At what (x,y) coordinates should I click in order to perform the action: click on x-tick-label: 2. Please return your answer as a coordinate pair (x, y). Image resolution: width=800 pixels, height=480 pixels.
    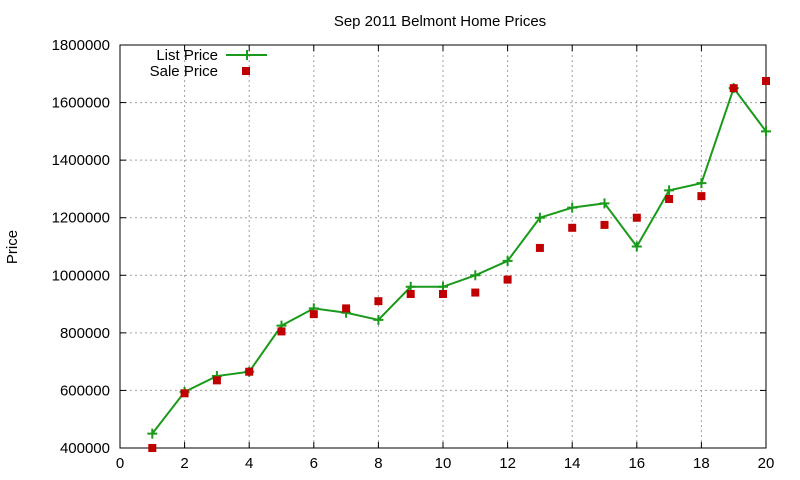
    Looking at the image, I should click on (184, 463).